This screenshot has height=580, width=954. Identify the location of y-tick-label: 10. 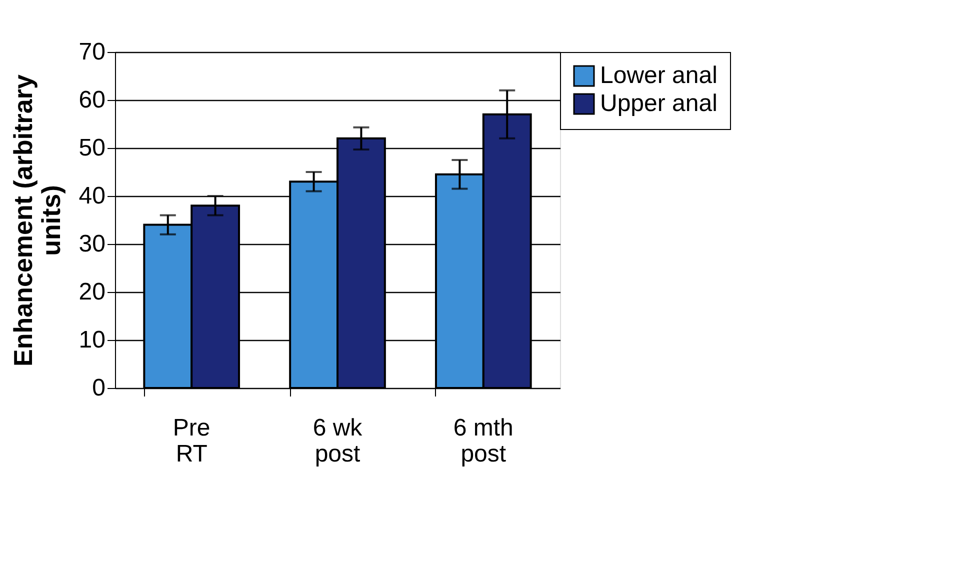
(92, 340).